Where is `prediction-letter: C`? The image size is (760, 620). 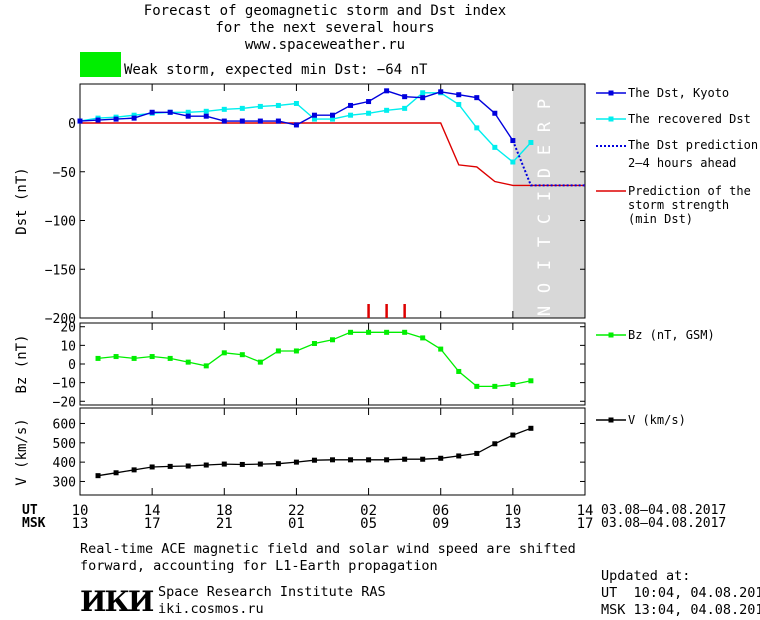
prediction-letter: C is located at coordinates (545, 219).